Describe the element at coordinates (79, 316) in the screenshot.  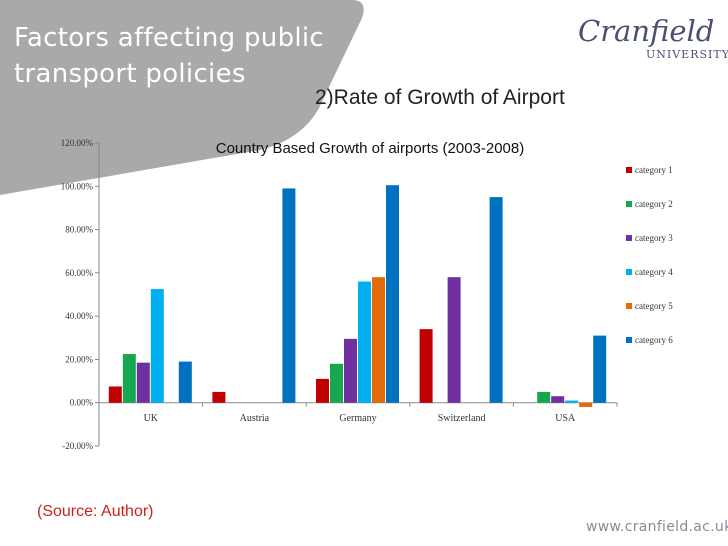
I see `y-tick-label: 40.00%` at that location.